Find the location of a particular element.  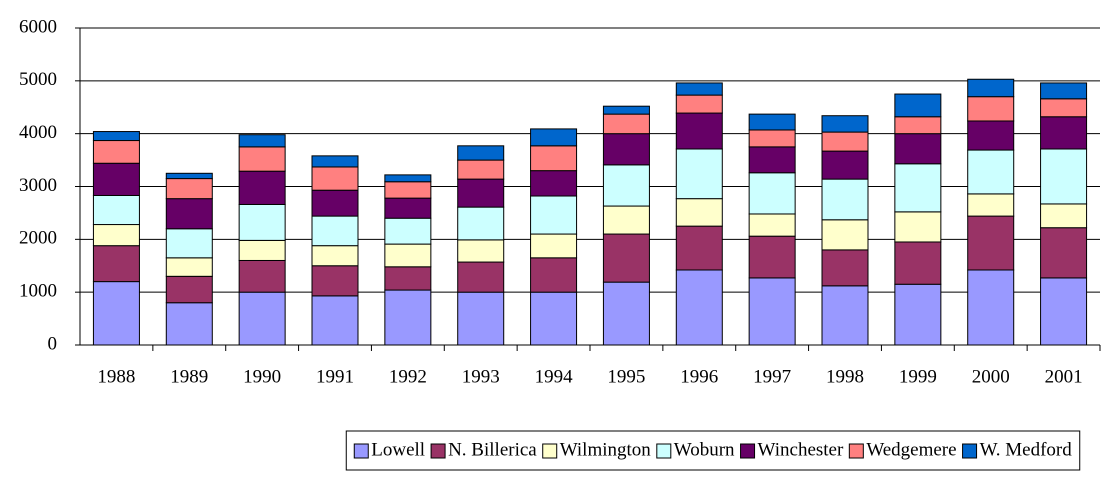

legend-box is located at coordinates (713, 450).